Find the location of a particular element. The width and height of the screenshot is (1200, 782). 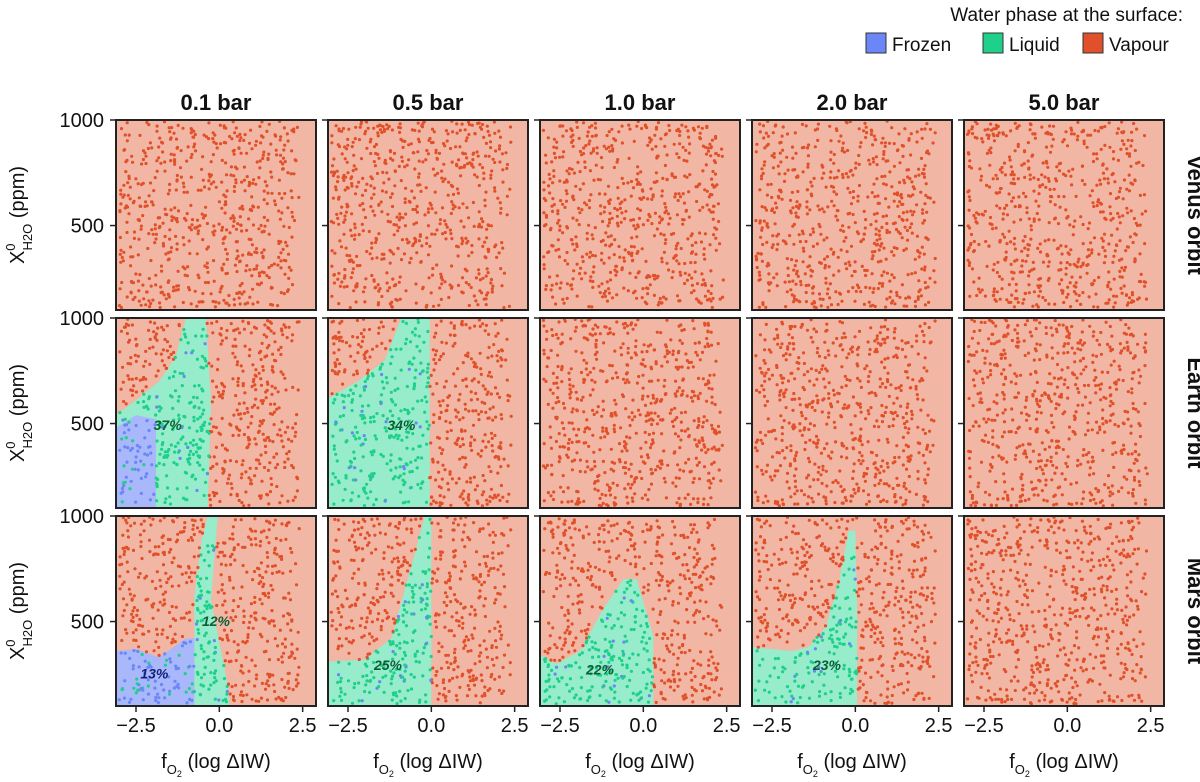

liquid-percent-label: 34% is located at coordinates (401, 425).